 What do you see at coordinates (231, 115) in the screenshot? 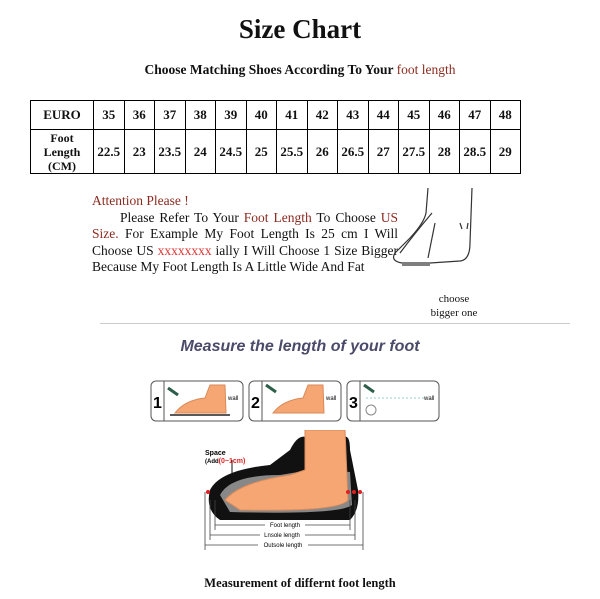
I see `euro-size-cell: 39` at bounding box center [231, 115].